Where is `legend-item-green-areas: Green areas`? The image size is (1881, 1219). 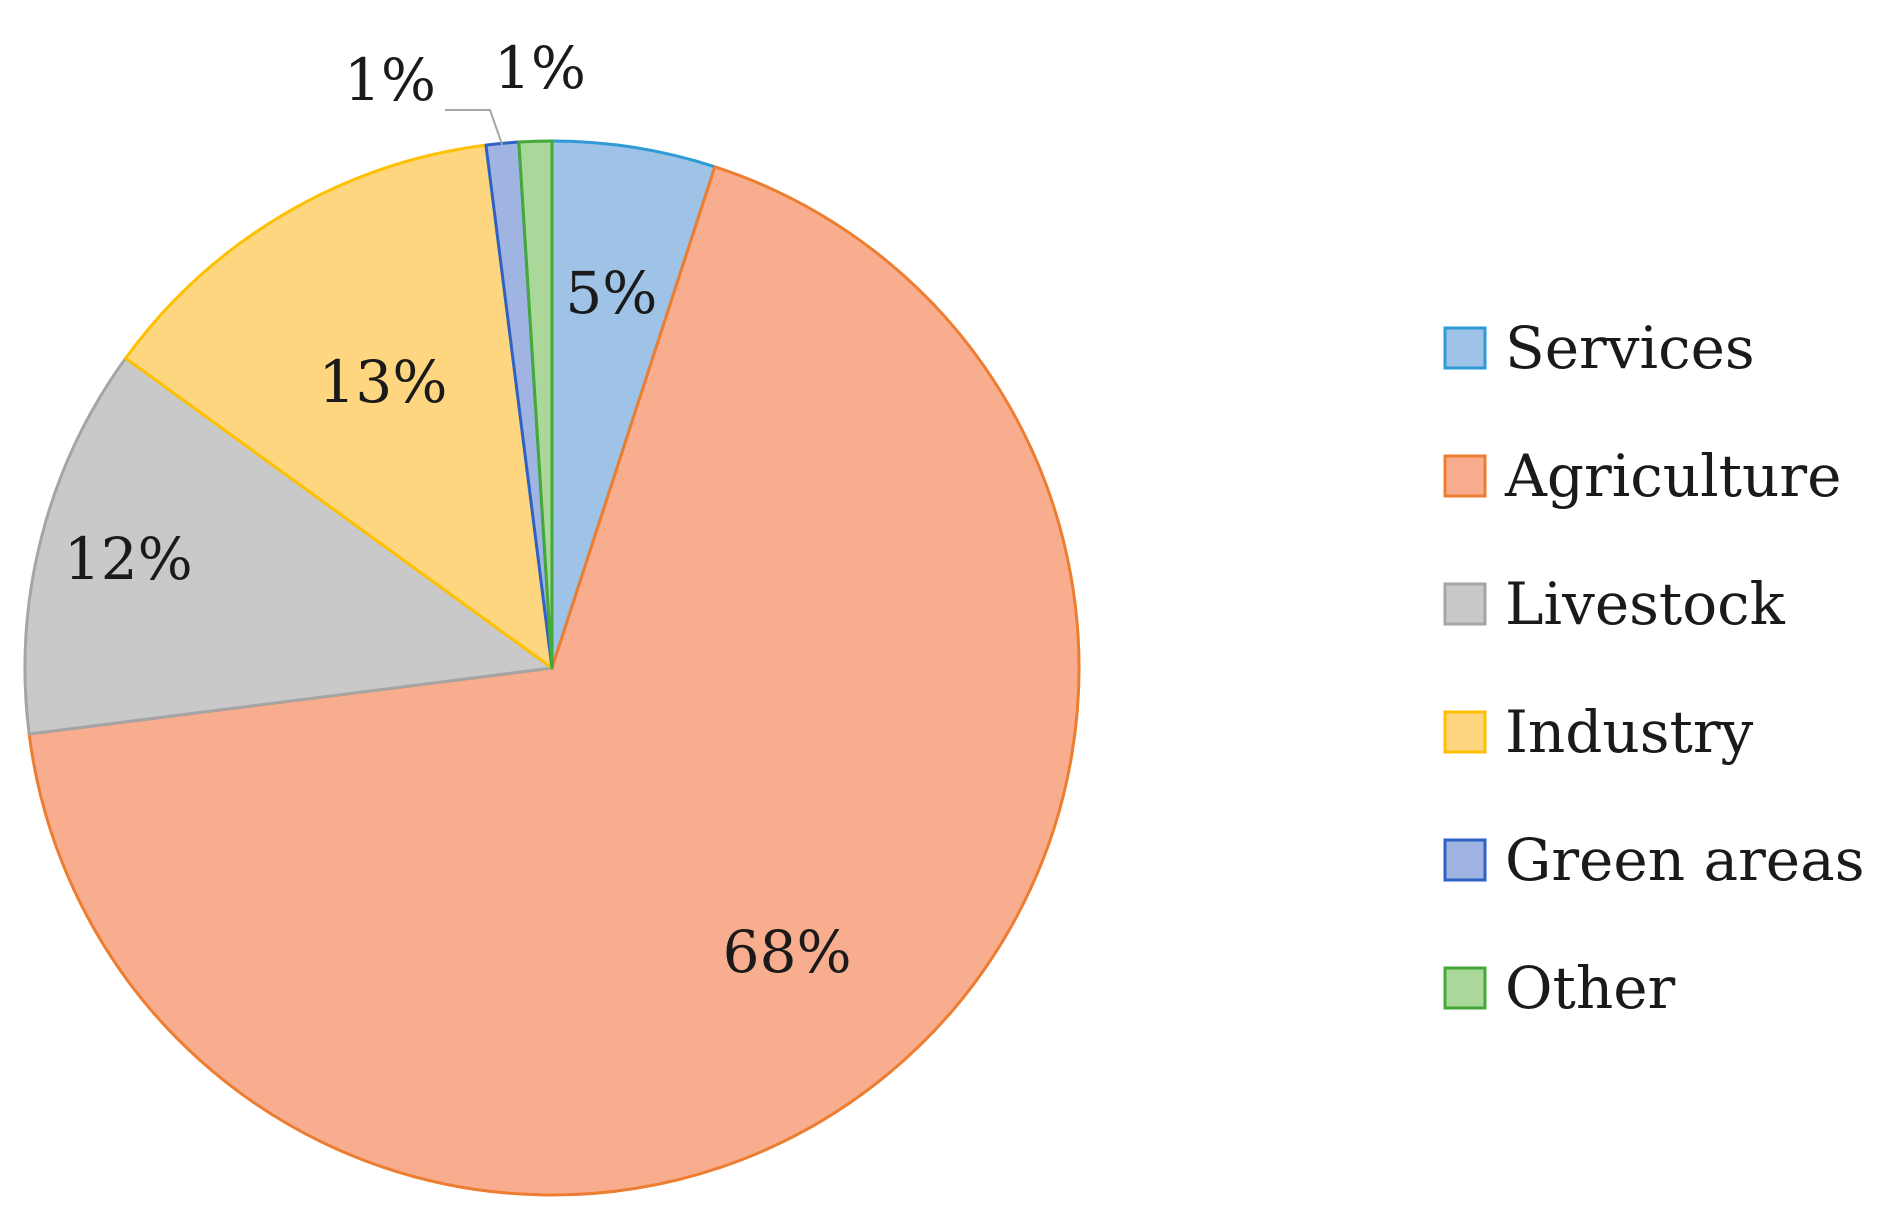
legend-item-green-areas: Green areas is located at coordinates (1653, 860).